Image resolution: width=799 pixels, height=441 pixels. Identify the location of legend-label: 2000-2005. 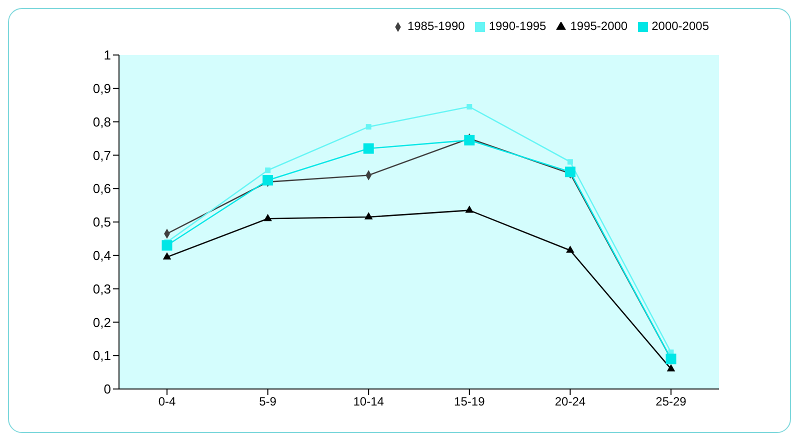
(680, 26).